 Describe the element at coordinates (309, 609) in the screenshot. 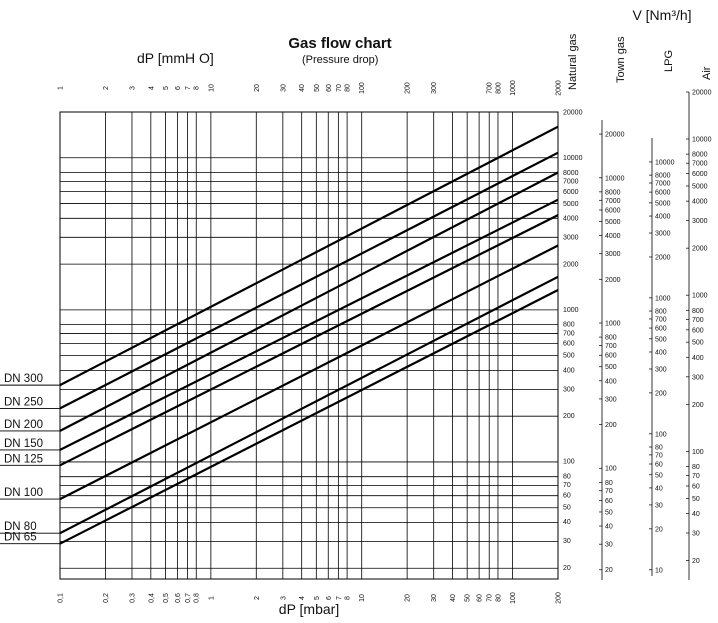

I see `bottom-axis-label: dP [mbar]` at that location.